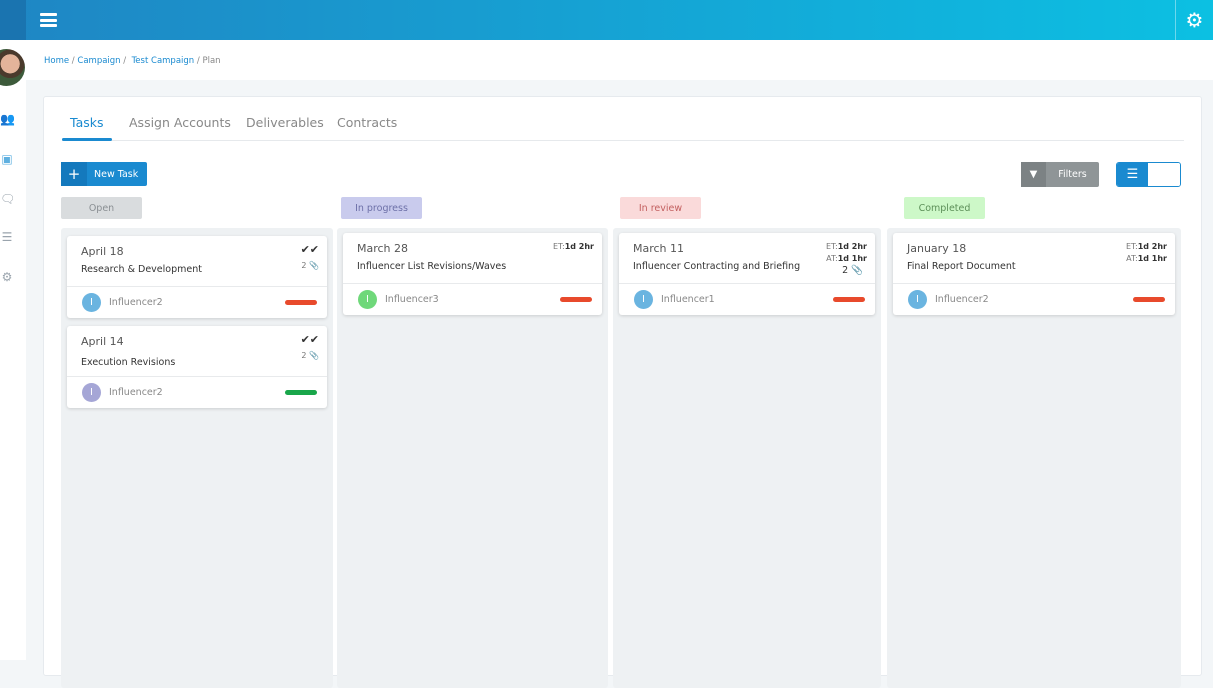 The image size is (1213, 688). I want to click on settings-button: ⚙, so click(1194, 20).